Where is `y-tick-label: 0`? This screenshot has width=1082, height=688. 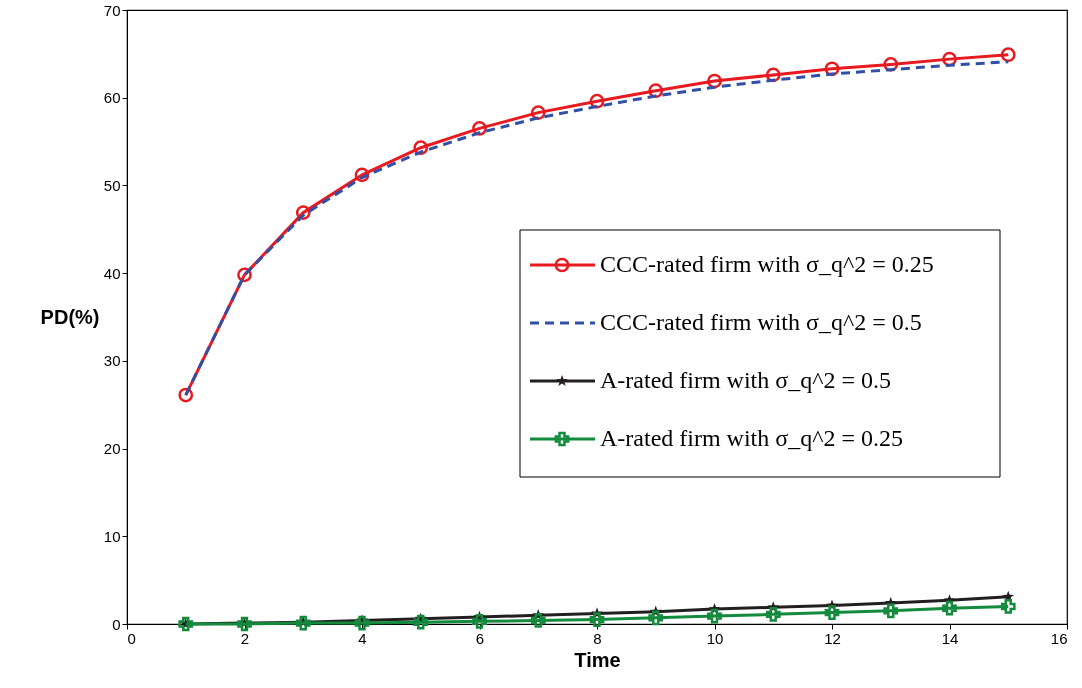 y-tick-label: 0 is located at coordinates (116, 624).